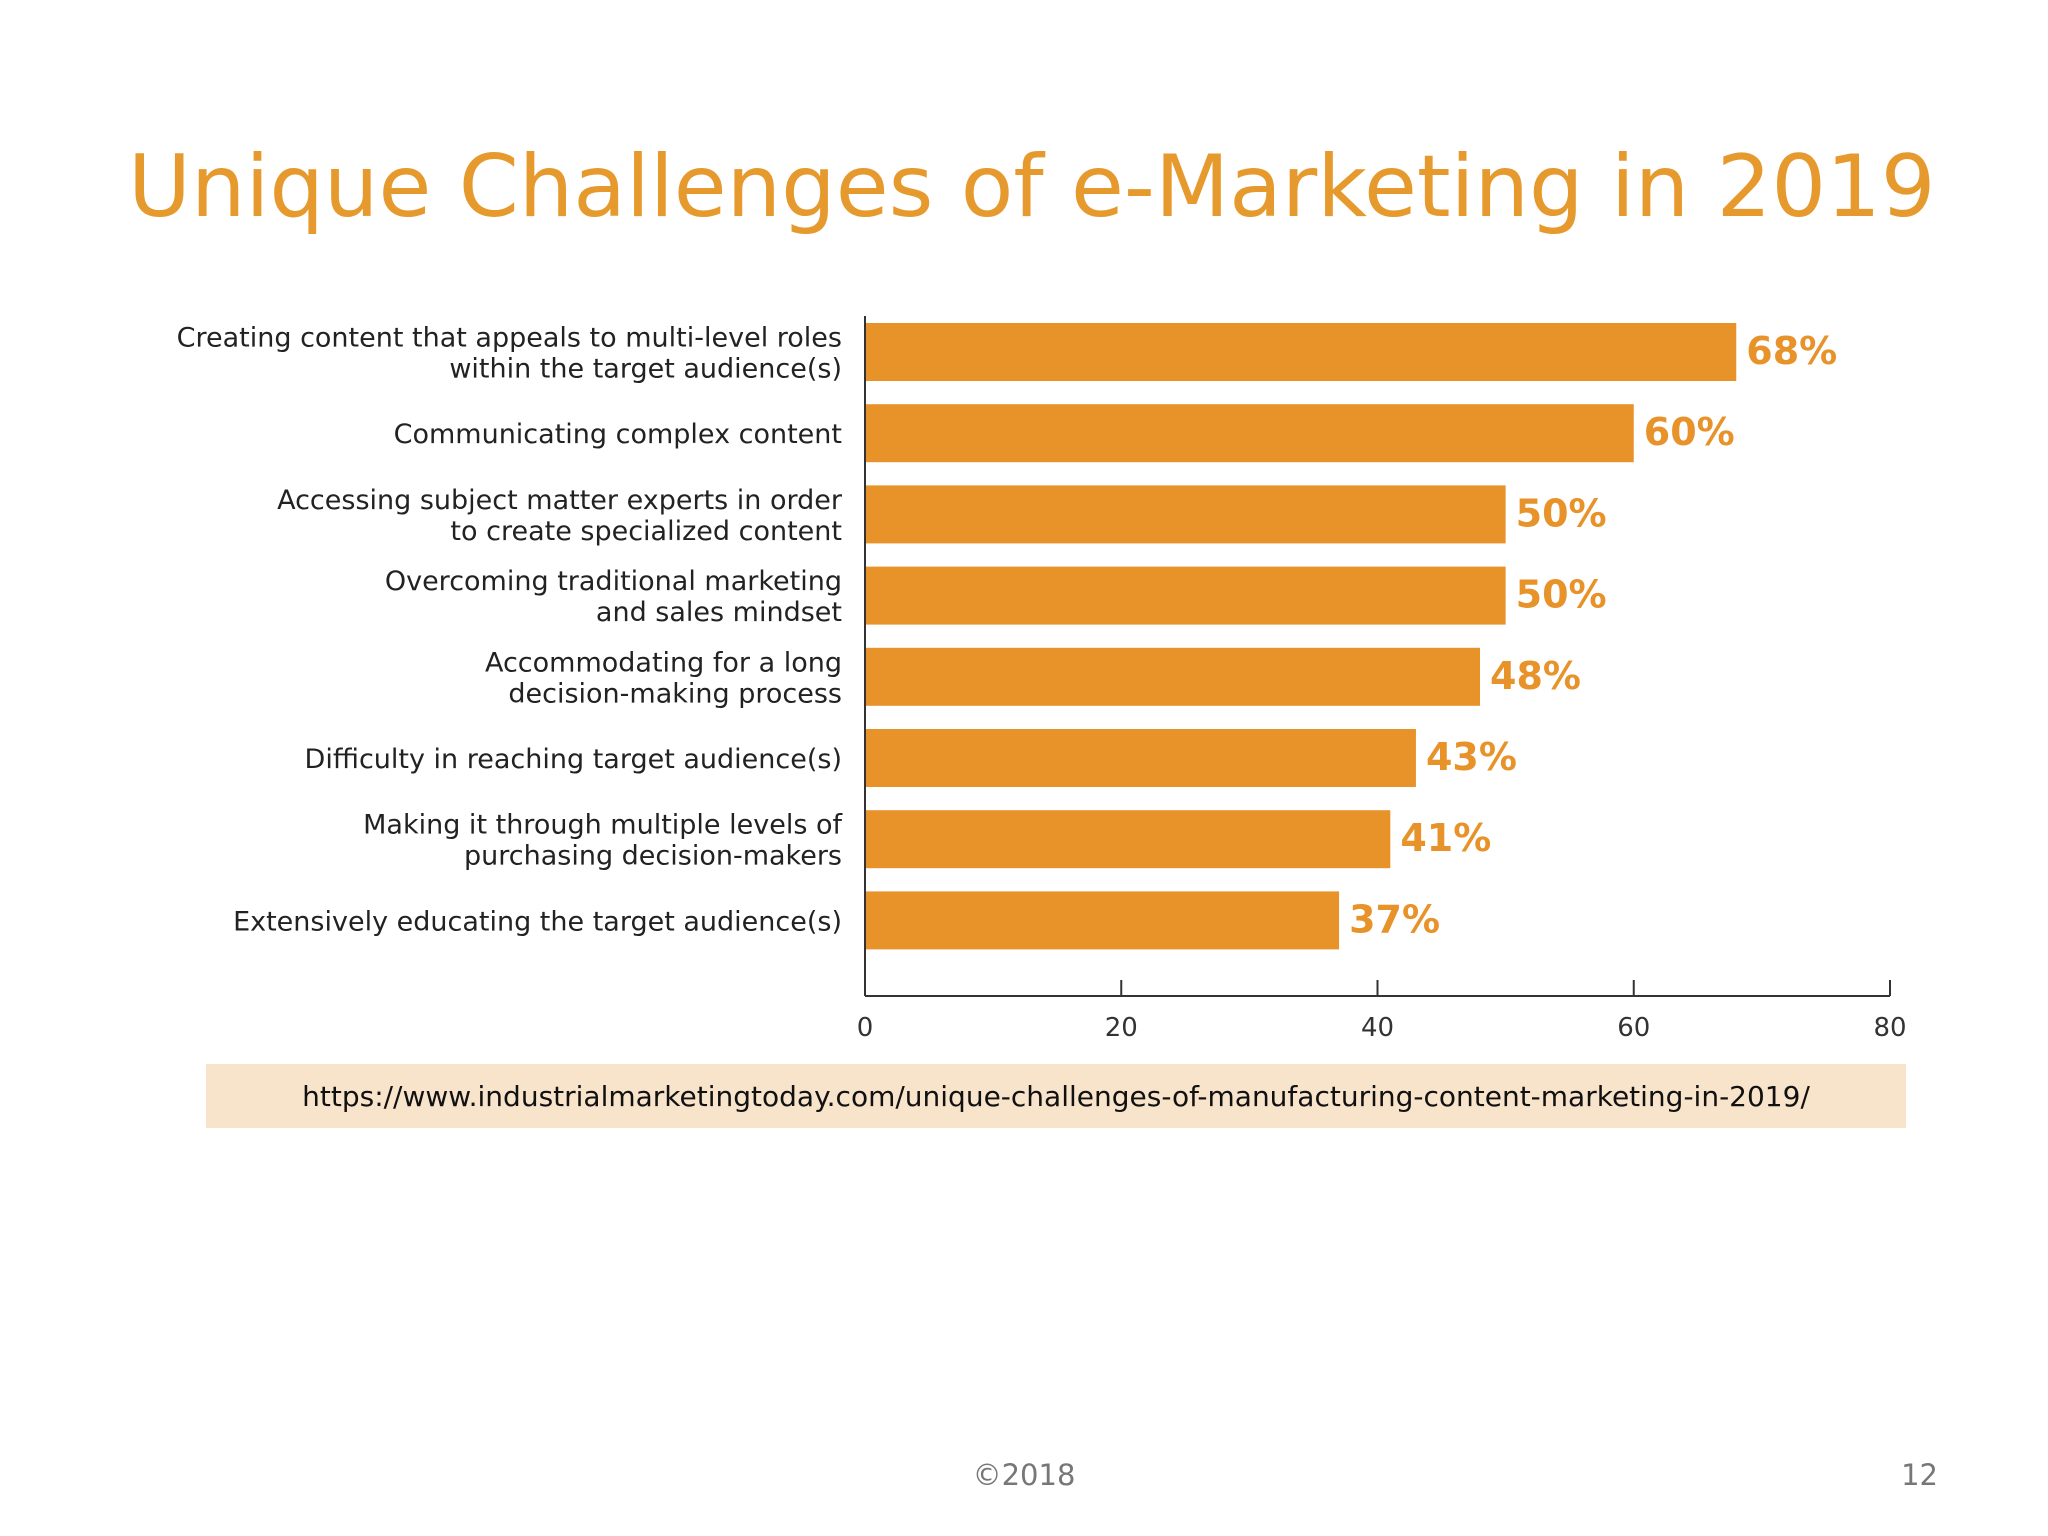 The width and height of the screenshot is (2048, 1536). What do you see at coordinates (719, 612) in the screenshot?
I see `category-label: and sales mindset` at bounding box center [719, 612].